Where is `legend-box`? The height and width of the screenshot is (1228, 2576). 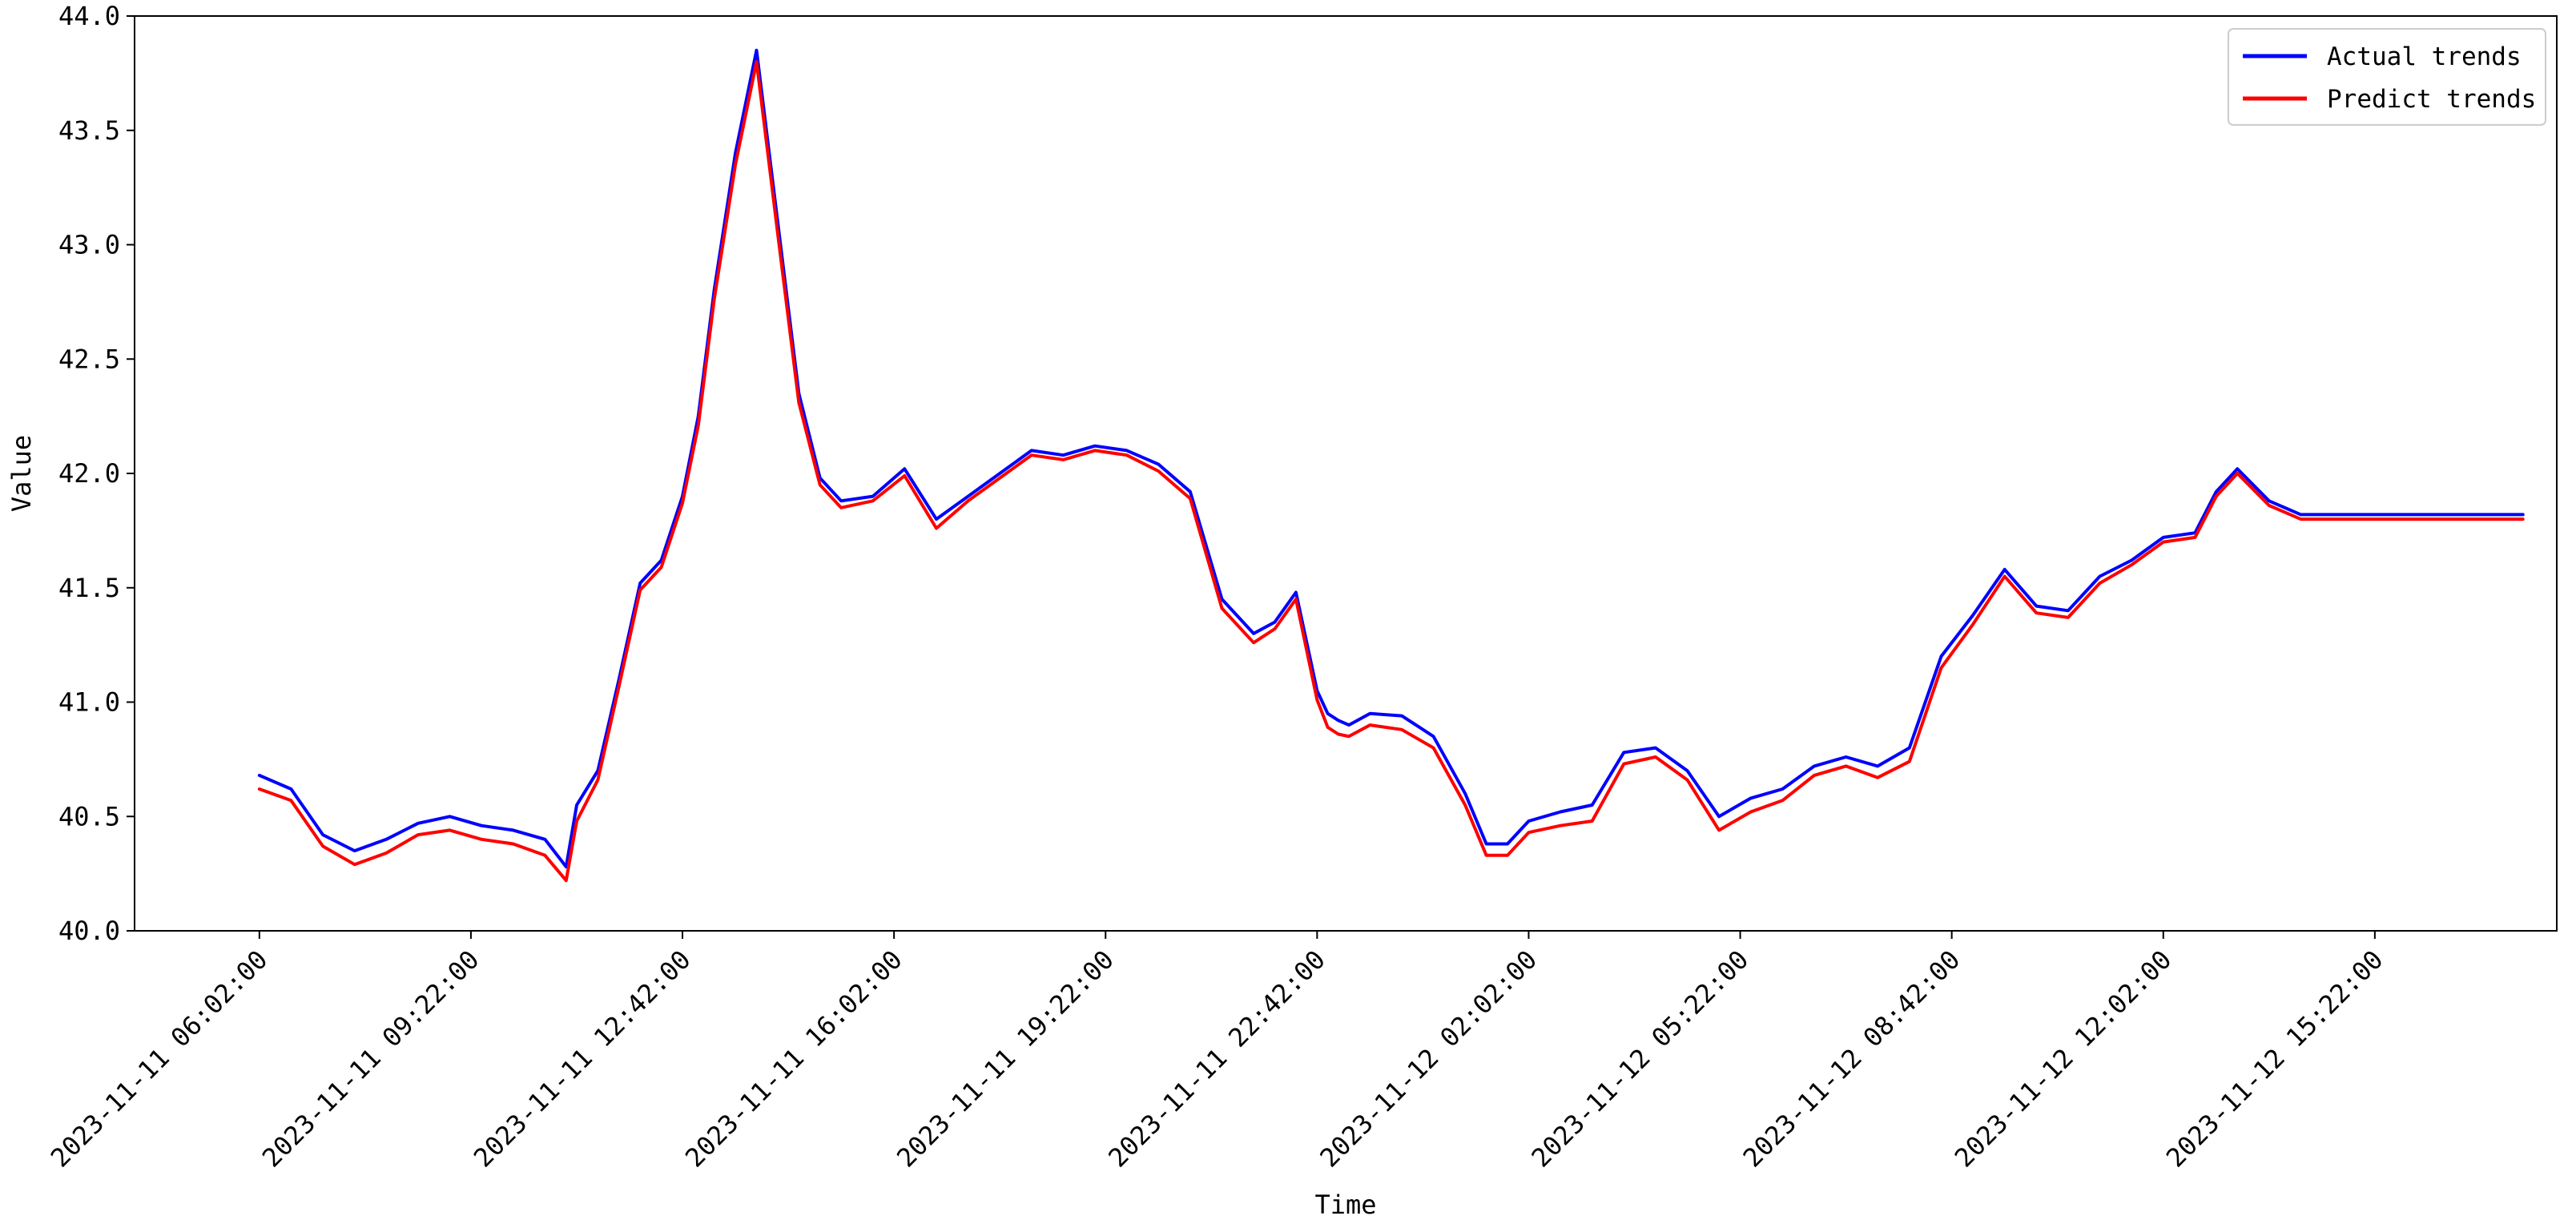
legend-box is located at coordinates (2387, 77).